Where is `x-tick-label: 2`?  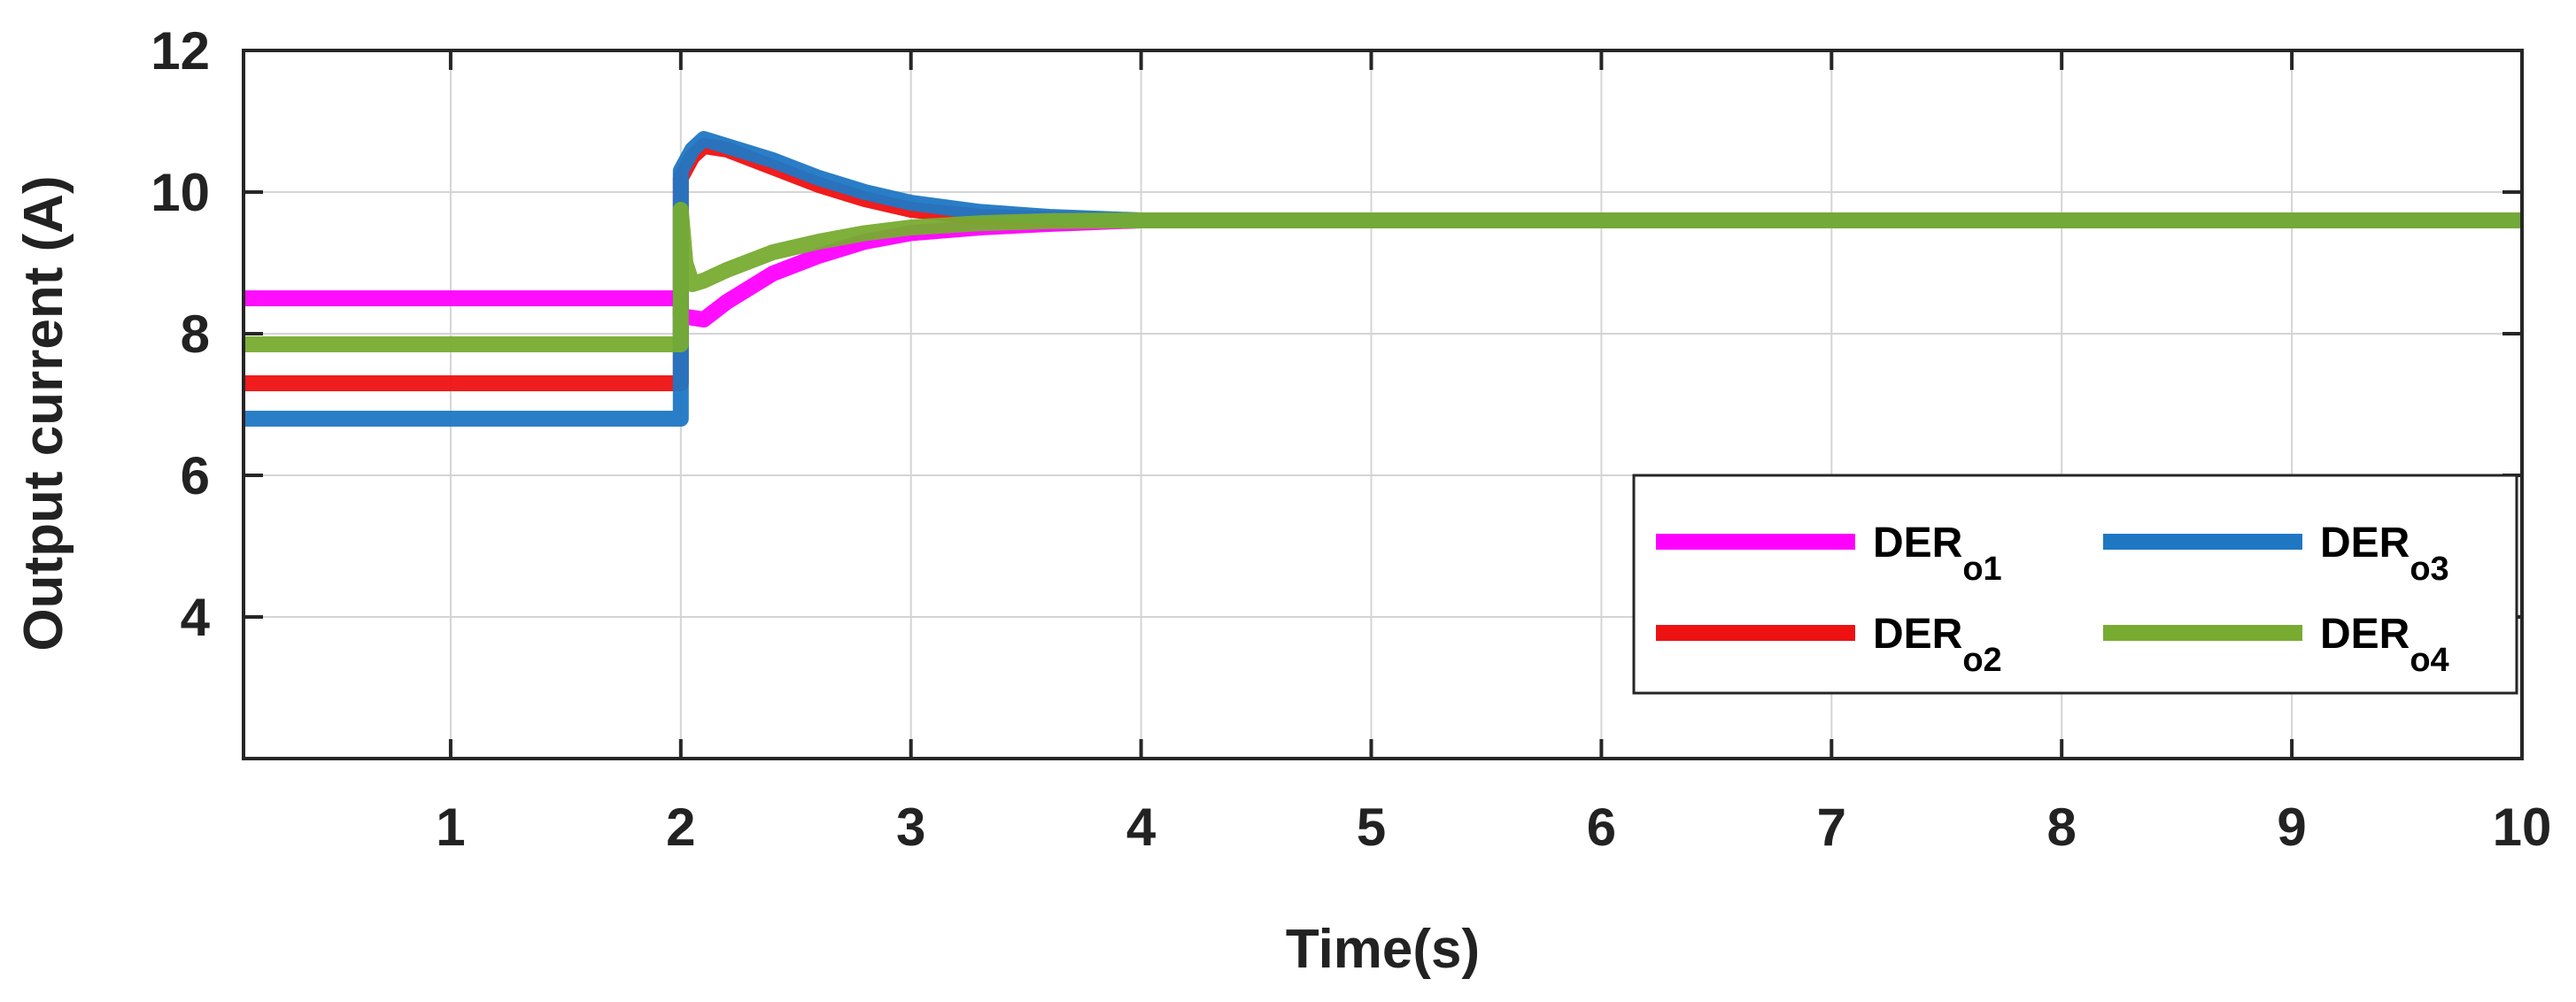
x-tick-label: 2 is located at coordinates (680, 828).